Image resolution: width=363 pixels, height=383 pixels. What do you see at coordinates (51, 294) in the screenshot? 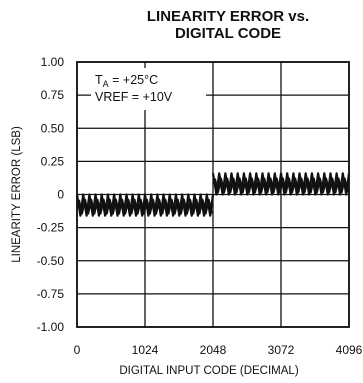
I see `y-tick-label: -0.75` at bounding box center [51, 294].